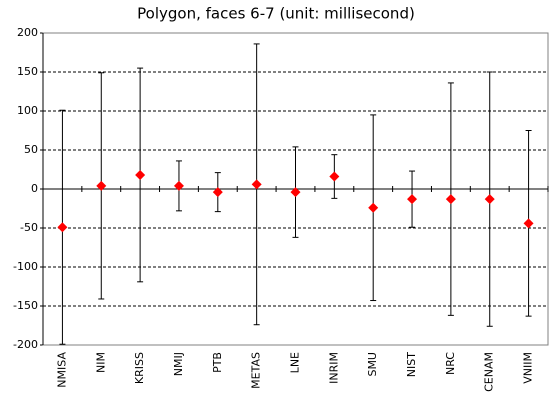  Describe the element at coordinates (139, 368) in the screenshot. I see `x-tick-label: KRISS` at that location.